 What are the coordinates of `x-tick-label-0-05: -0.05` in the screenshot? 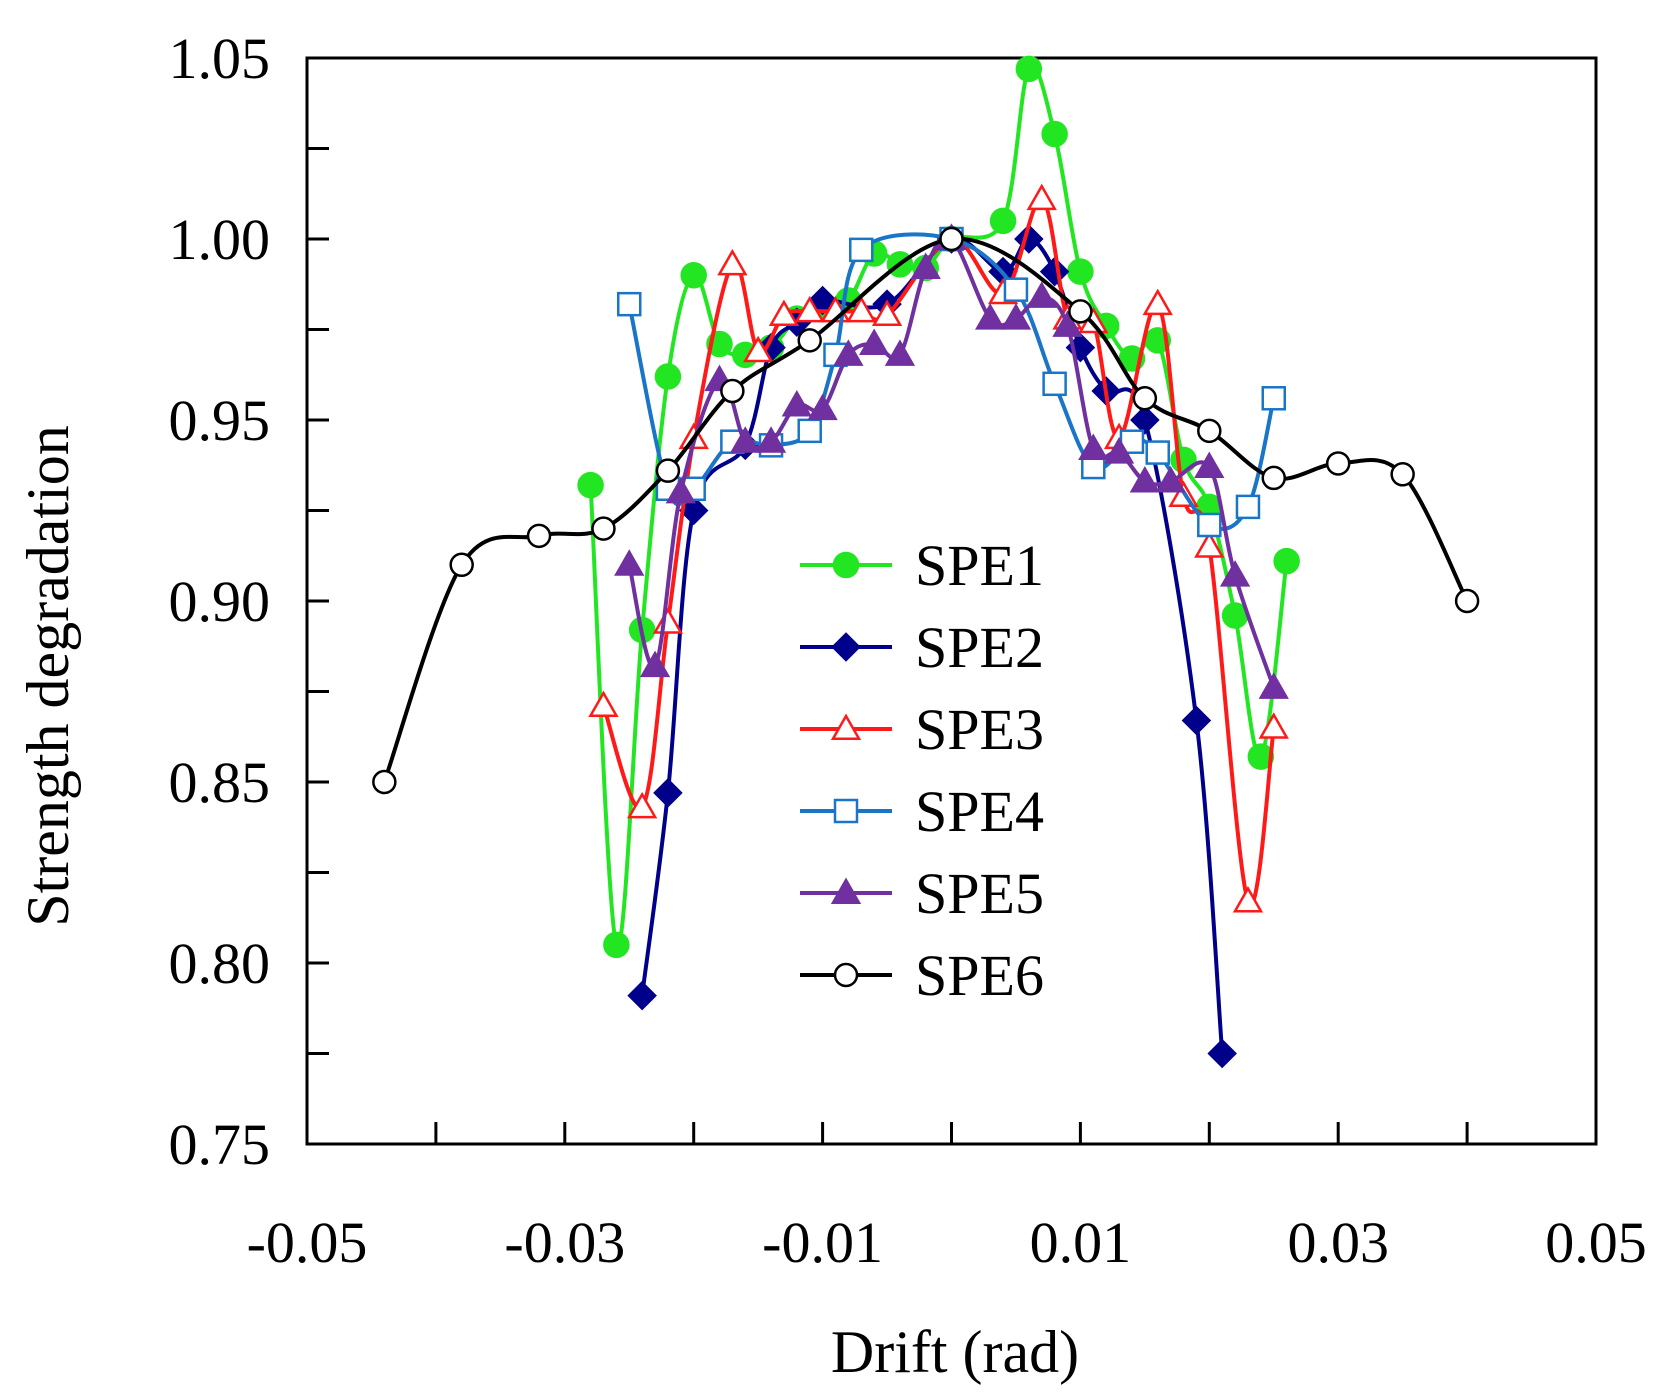 It's located at (307, 1242).